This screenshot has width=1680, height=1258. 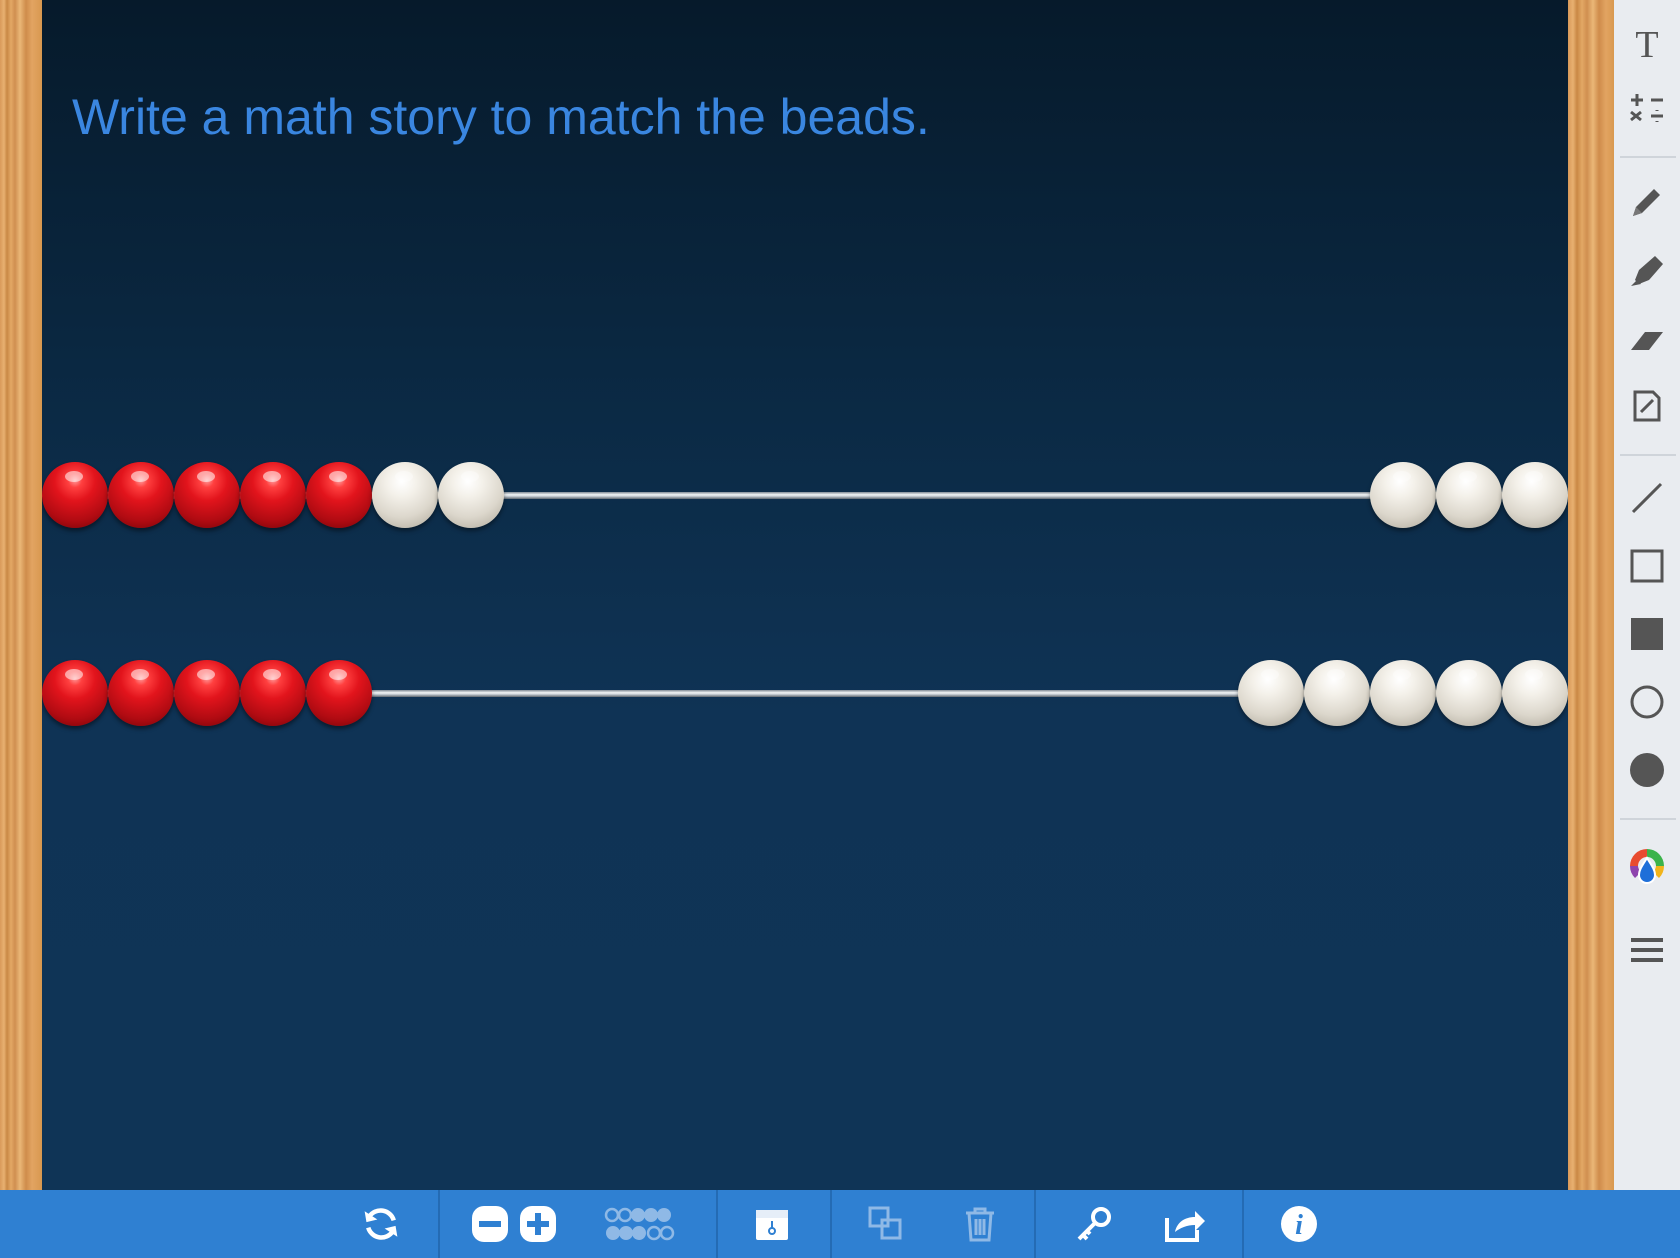 I want to click on prompt-text: Write a math story to match the beads., so click(x=501, y=117).